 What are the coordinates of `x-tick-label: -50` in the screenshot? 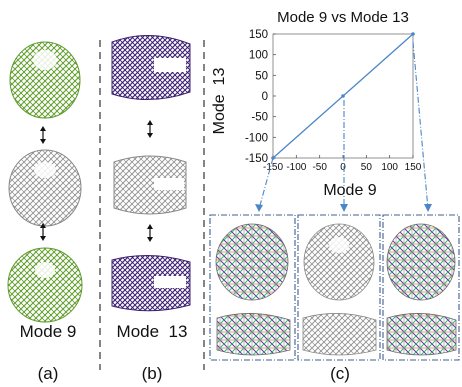 It's located at (319, 167).